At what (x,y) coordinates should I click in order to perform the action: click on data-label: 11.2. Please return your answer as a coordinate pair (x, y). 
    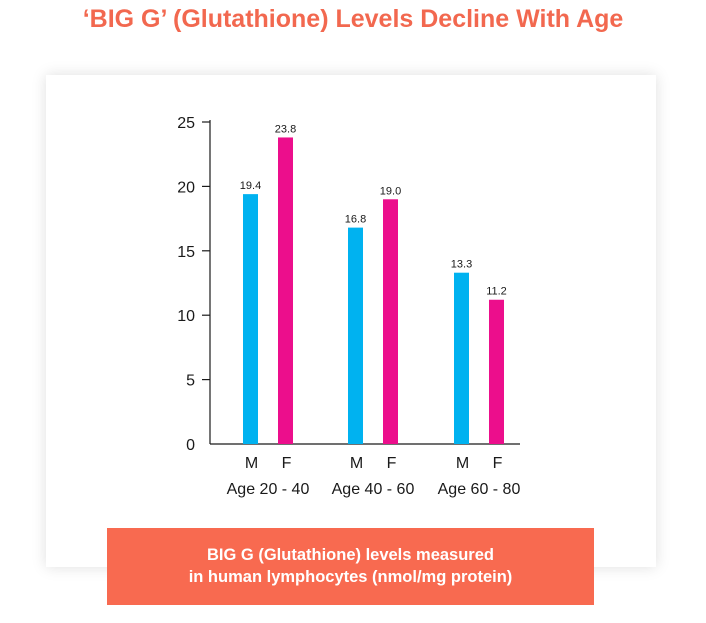
    Looking at the image, I should click on (496, 292).